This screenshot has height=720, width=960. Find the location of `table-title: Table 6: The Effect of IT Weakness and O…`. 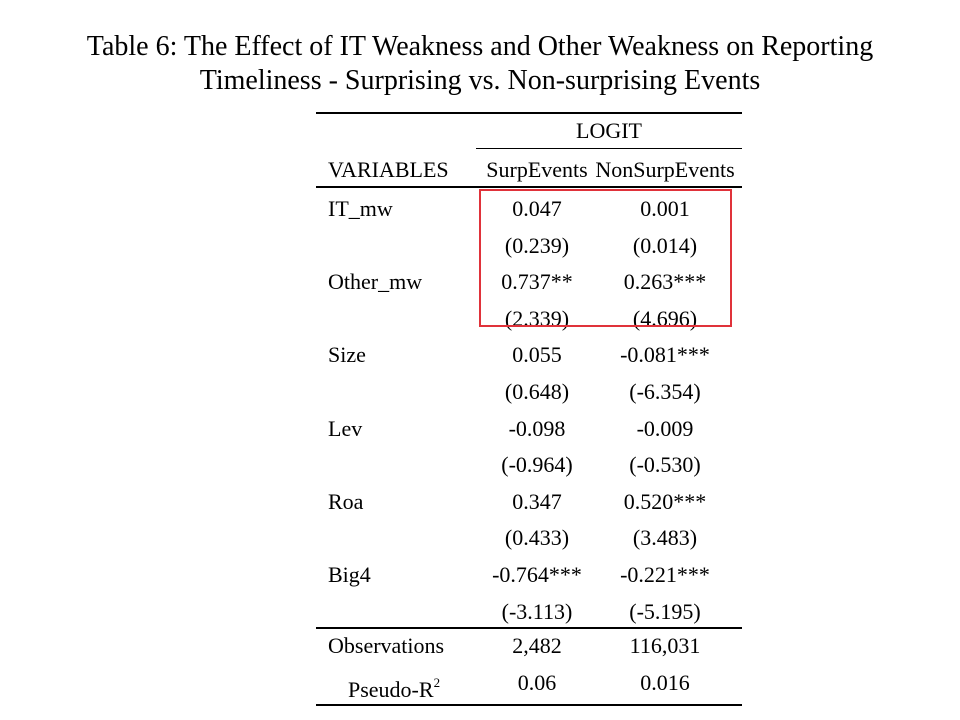

table-title: Table 6: The Effect of IT Weakness and O… is located at coordinates (480, 64).